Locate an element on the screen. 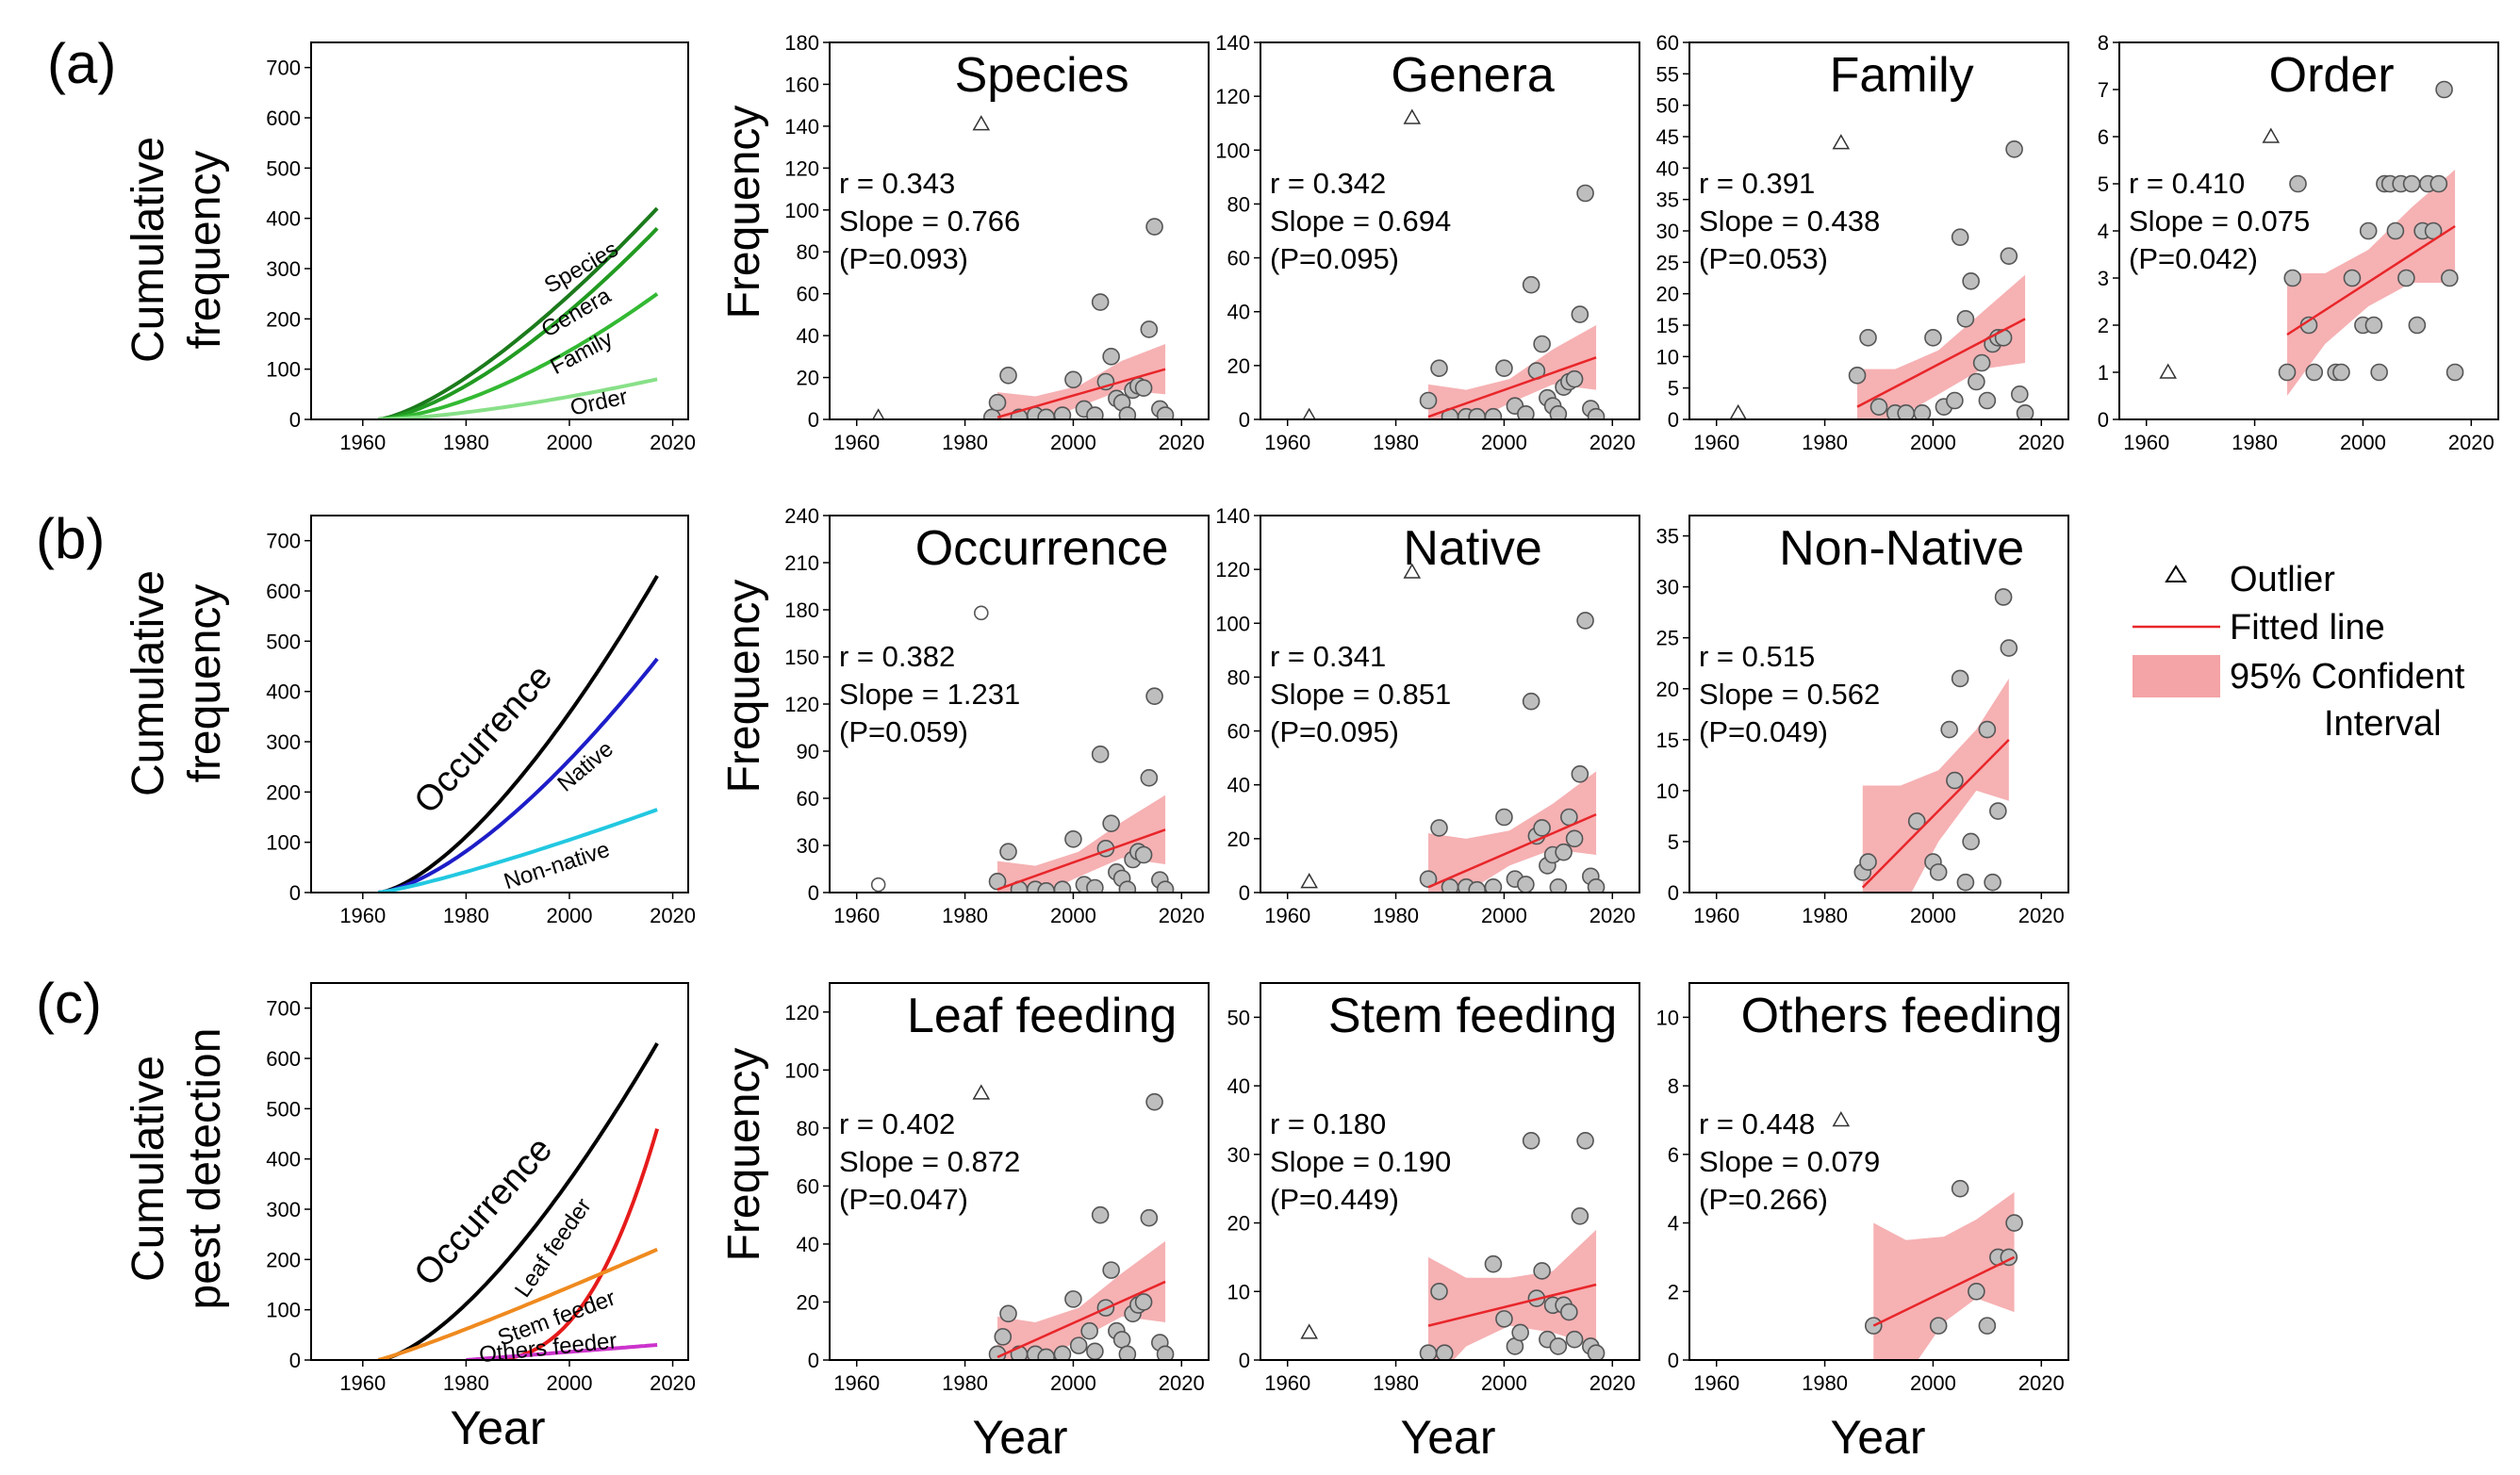 Image resolution: width=2520 pixels, height=1475 pixels. ylabel-frequency-c: Frequency is located at coordinates (744, 1155).